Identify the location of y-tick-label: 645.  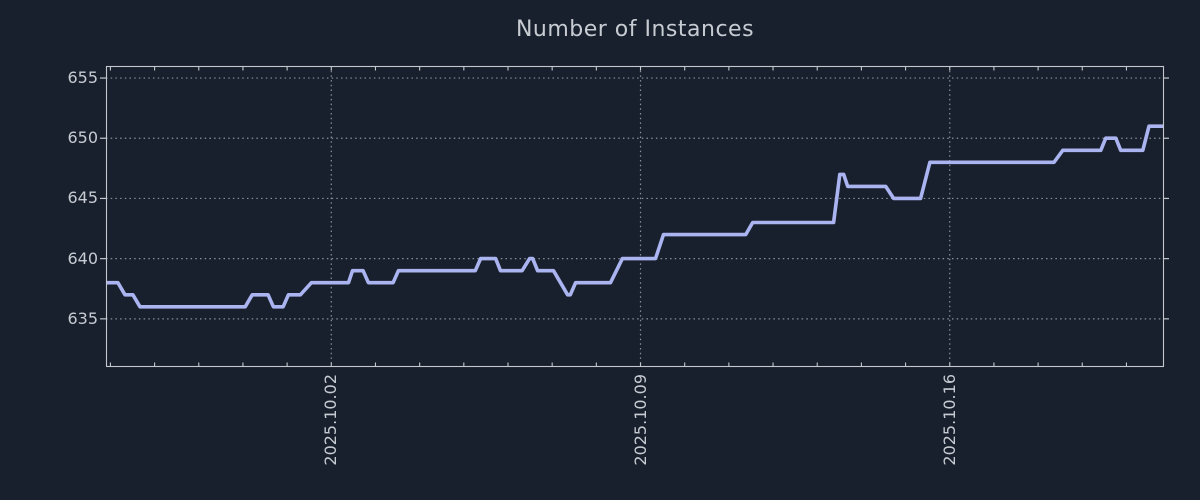
(82, 198).